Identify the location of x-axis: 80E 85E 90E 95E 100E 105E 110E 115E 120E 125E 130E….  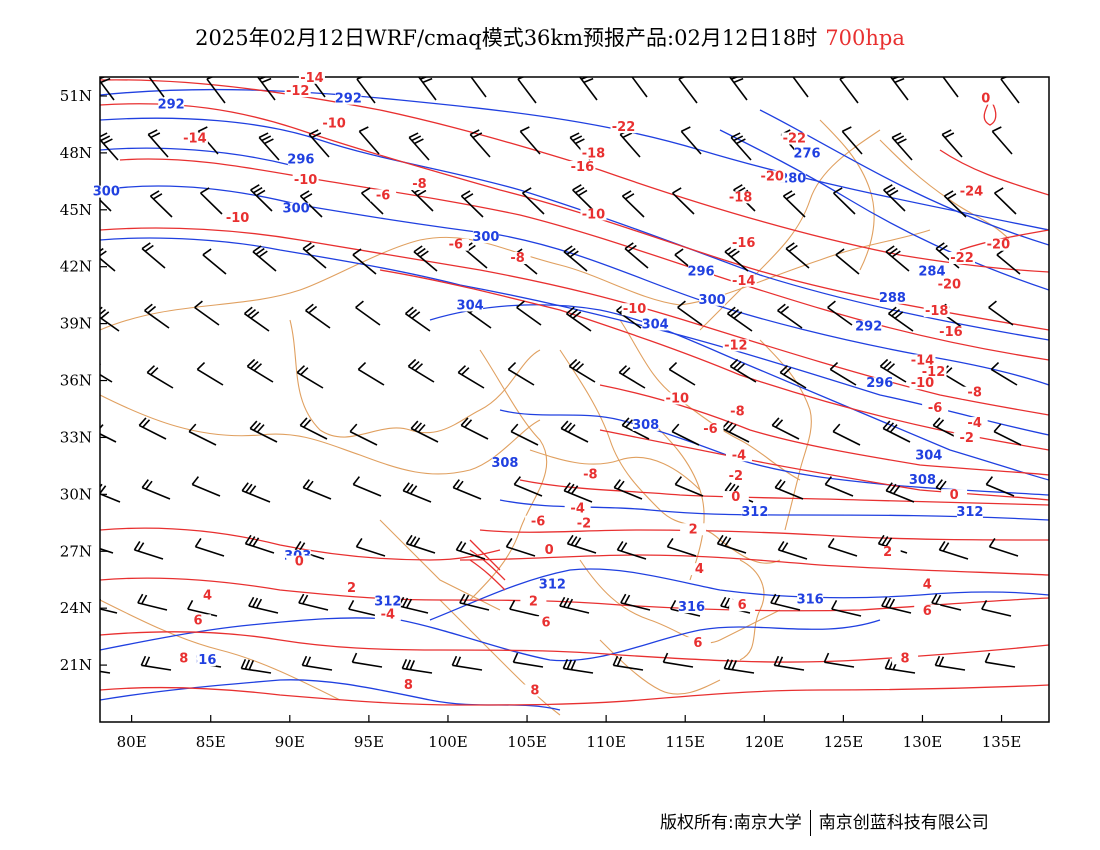
(569, 733).